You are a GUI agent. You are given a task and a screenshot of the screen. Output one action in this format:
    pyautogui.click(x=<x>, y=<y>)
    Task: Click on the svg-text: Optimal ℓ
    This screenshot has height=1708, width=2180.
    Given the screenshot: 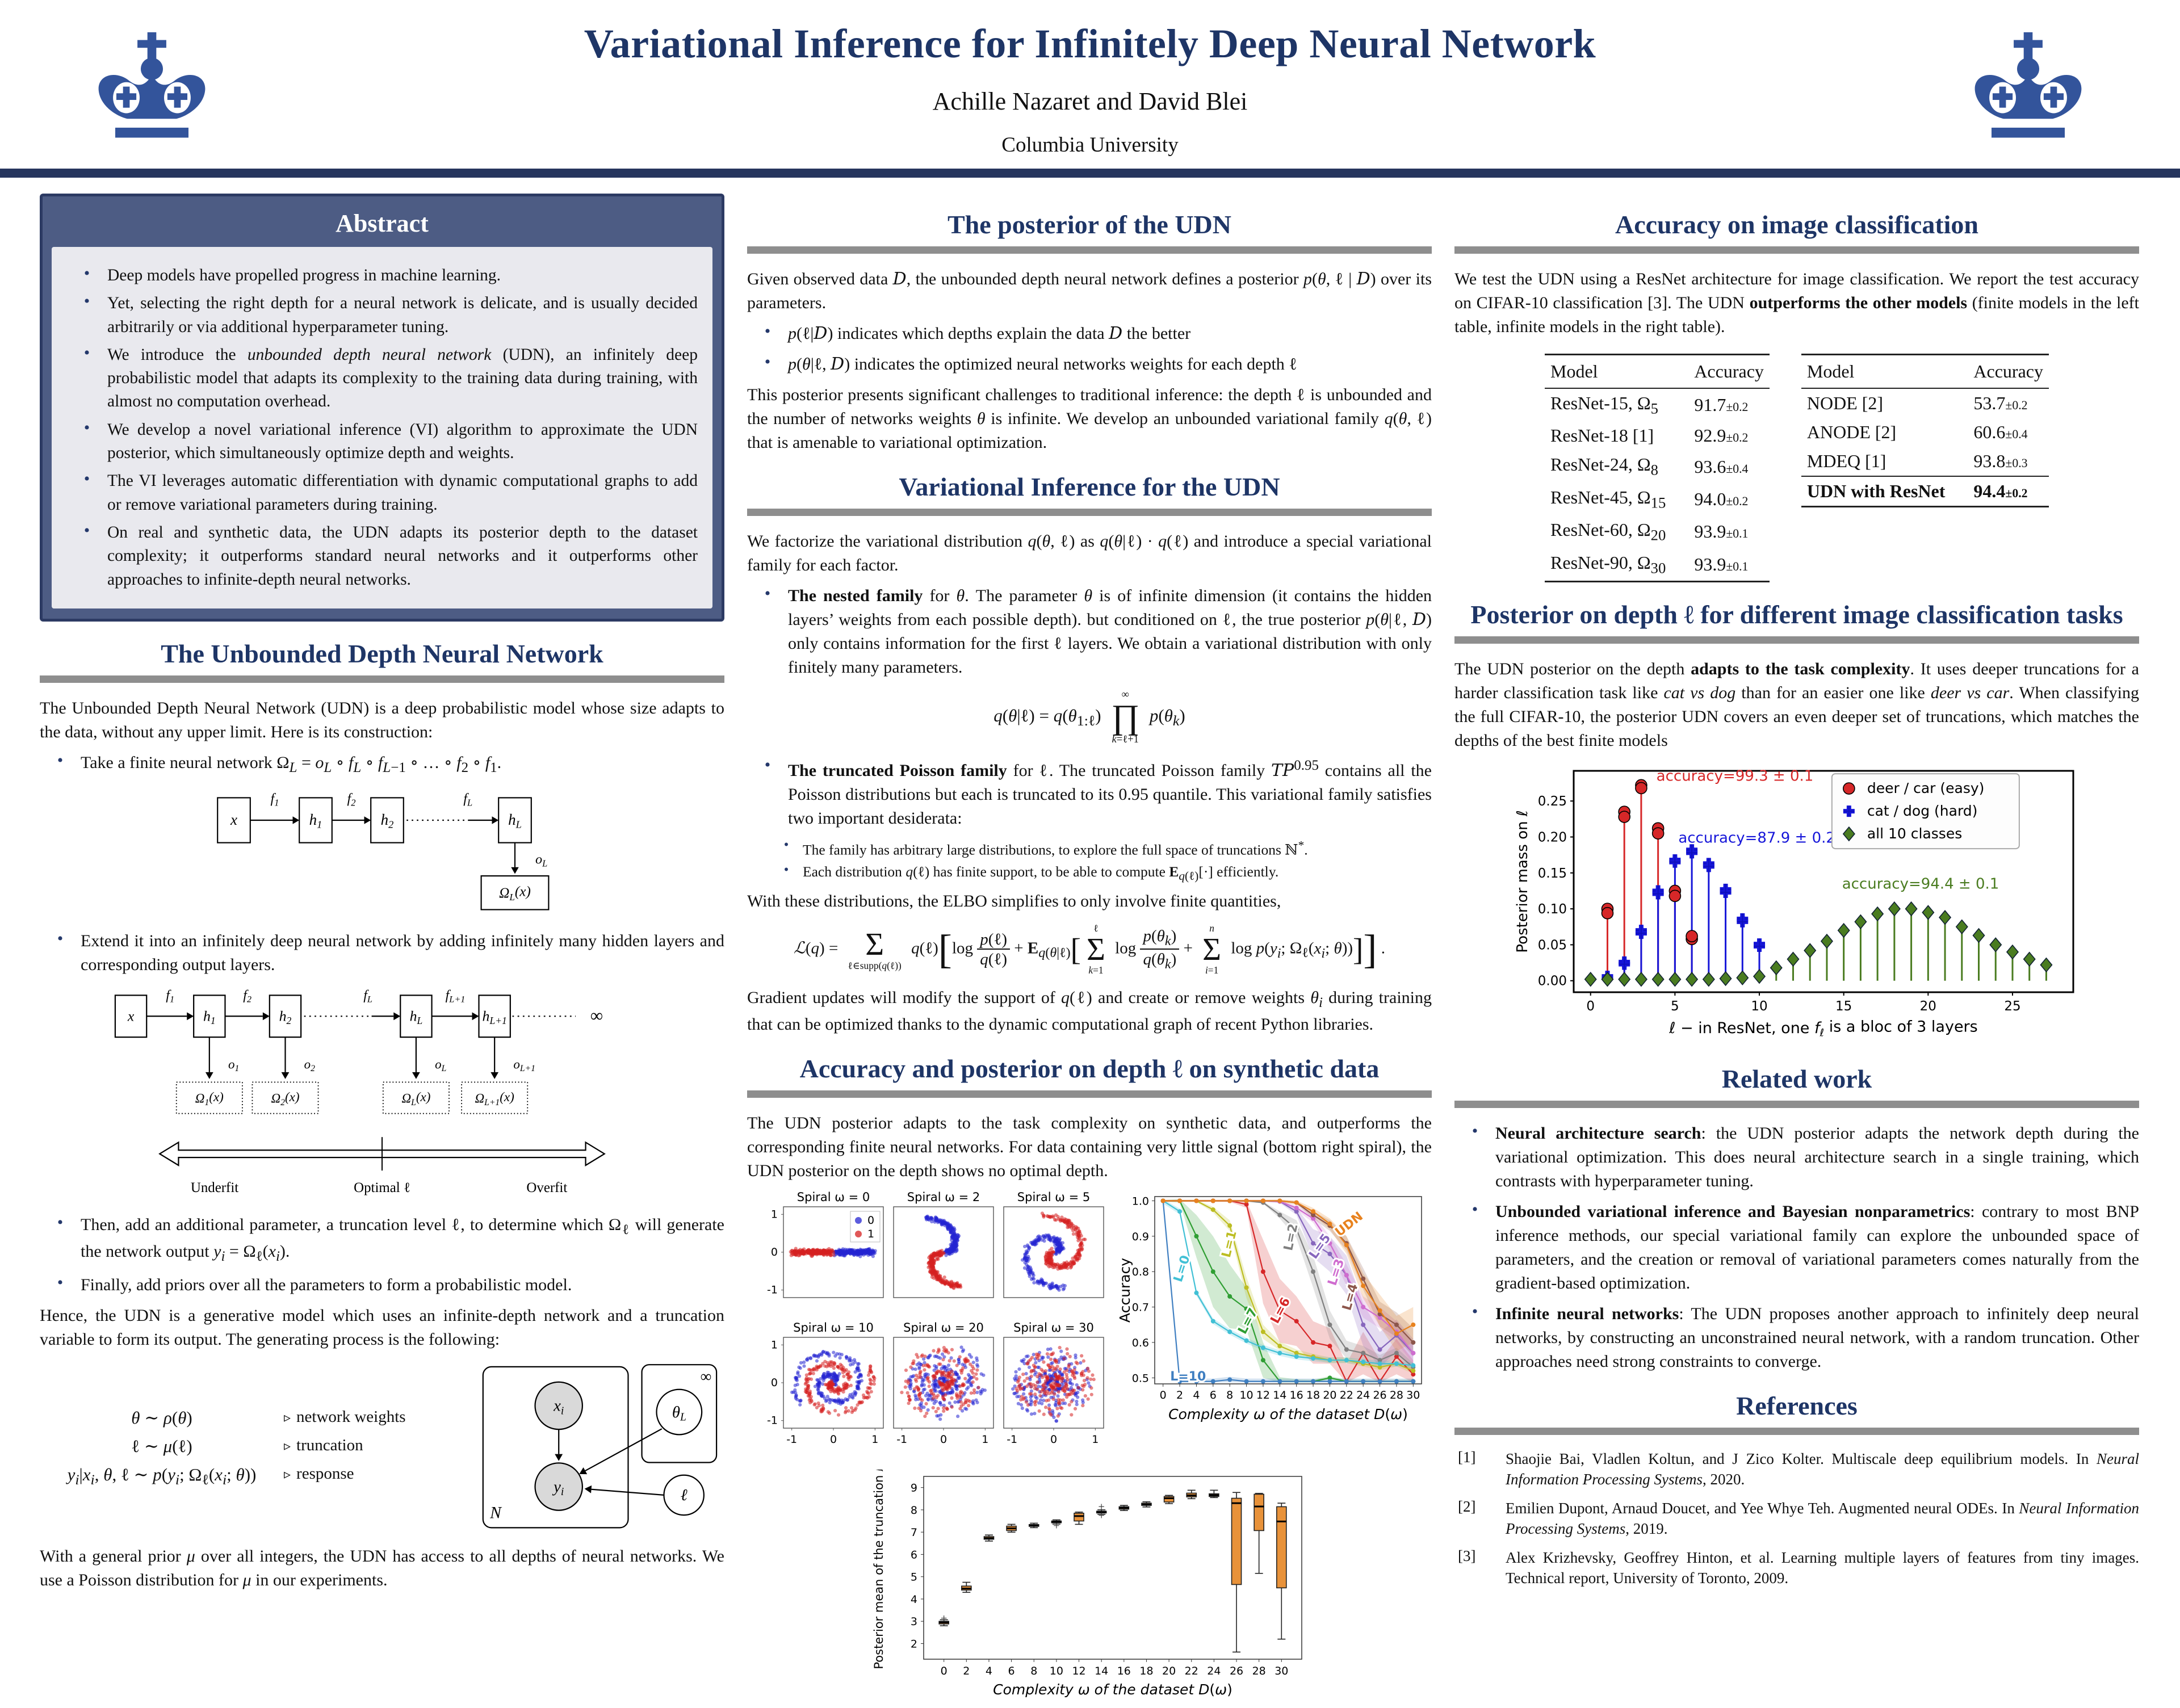 What is the action you would take?
    pyautogui.click(x=382, y=1187)
    